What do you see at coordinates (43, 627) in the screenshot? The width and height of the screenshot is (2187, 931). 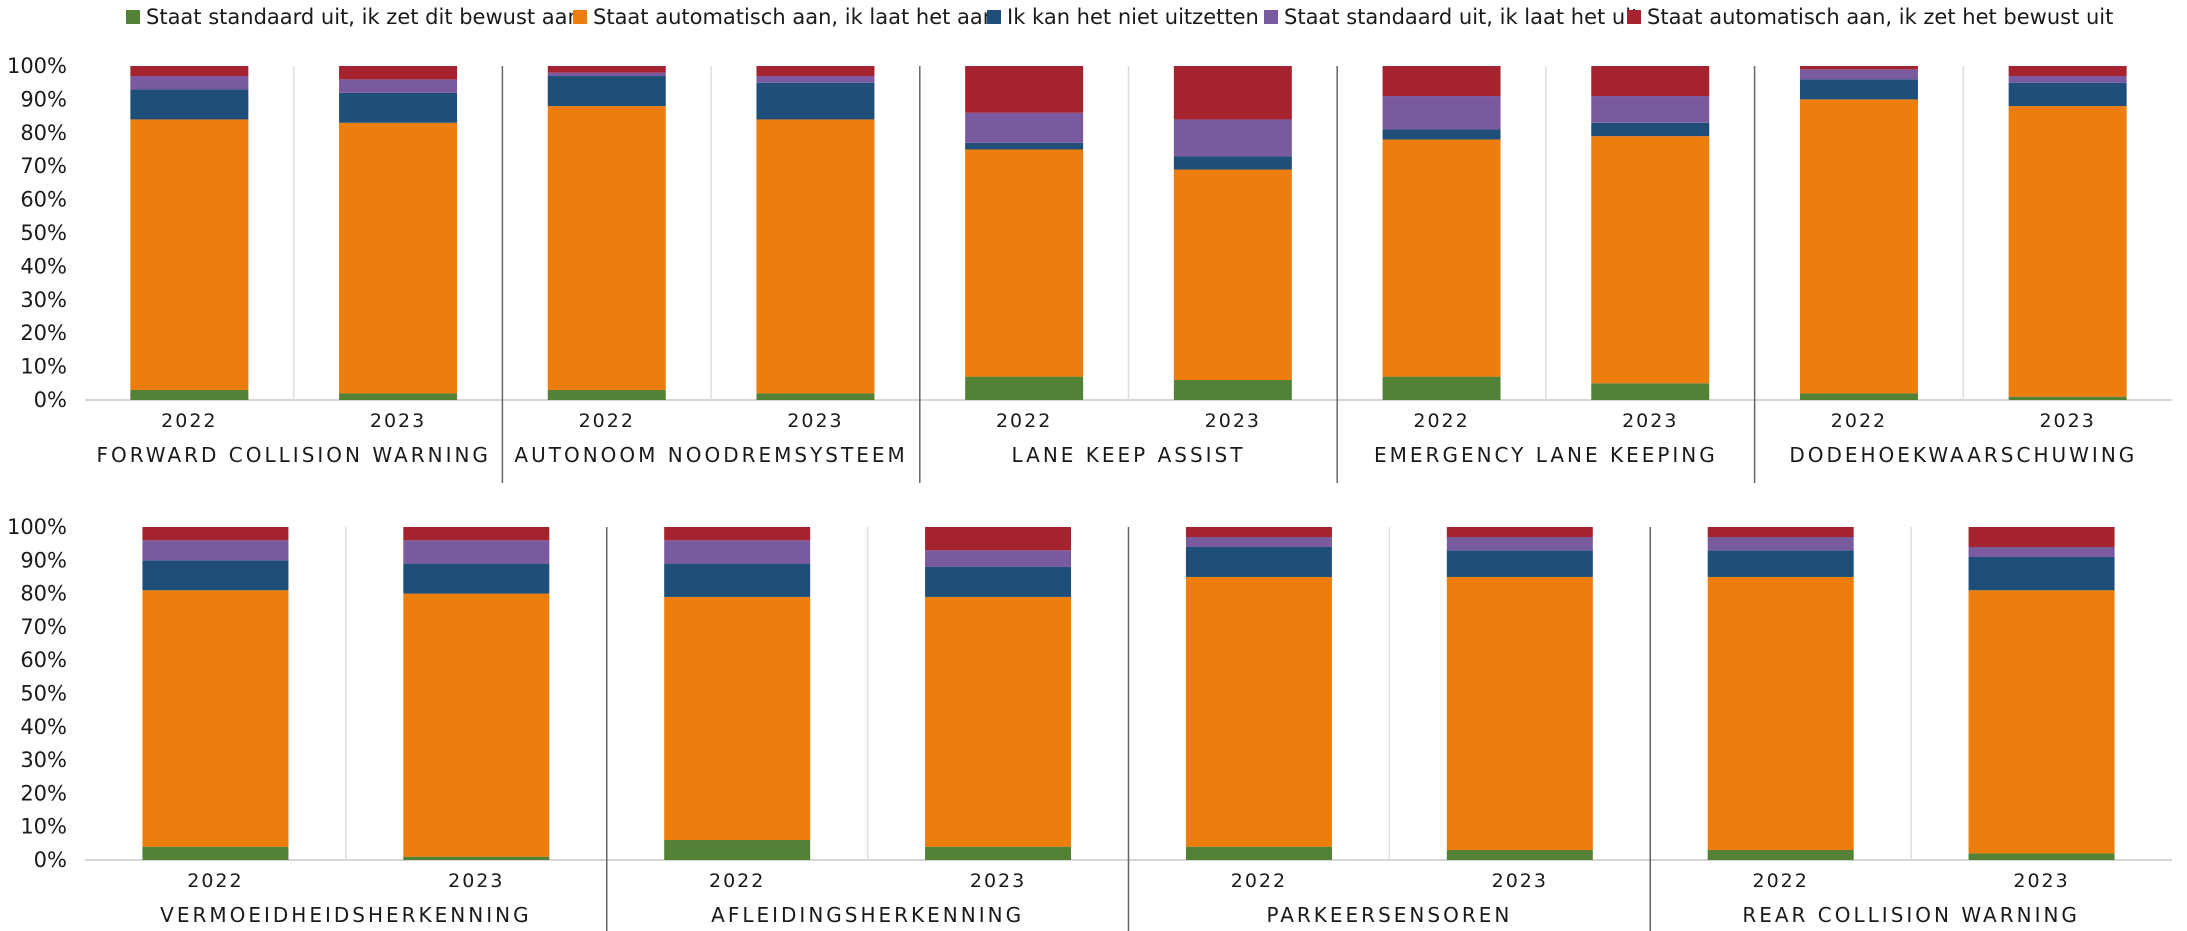 I see `y-tick-label: 70%` at bounding box center [43, 627].